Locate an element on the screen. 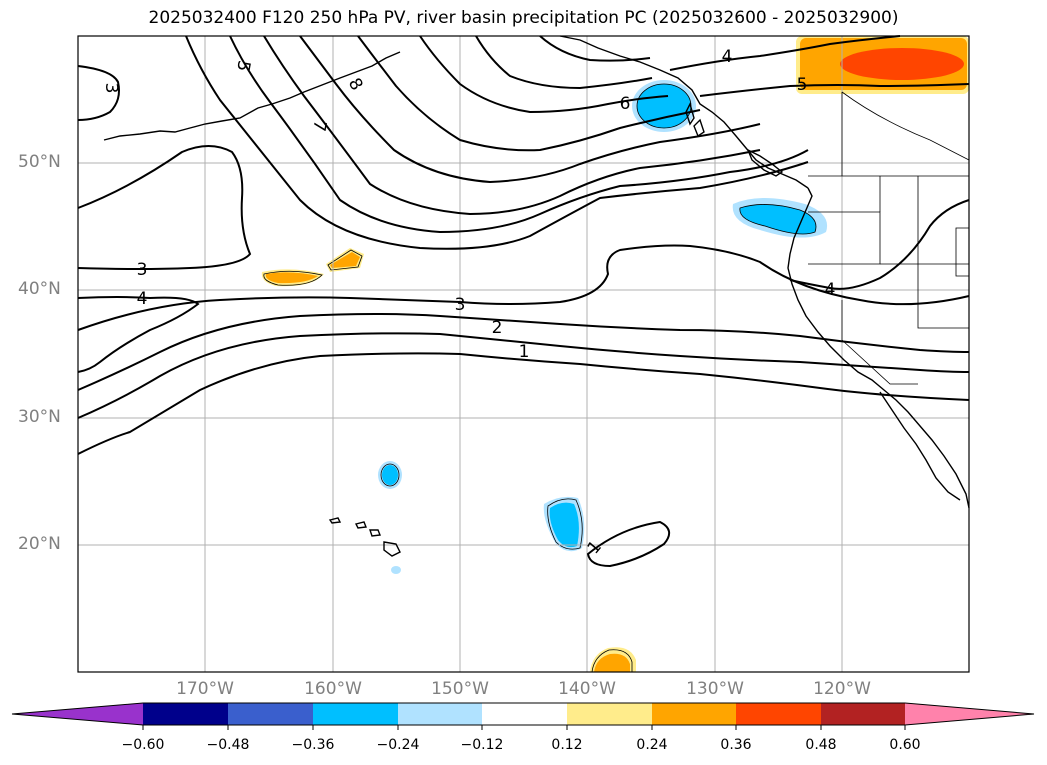 The height and width of the screenshot is (765, 1047). lon-label: 130°W is located at coordinates (715, 689).